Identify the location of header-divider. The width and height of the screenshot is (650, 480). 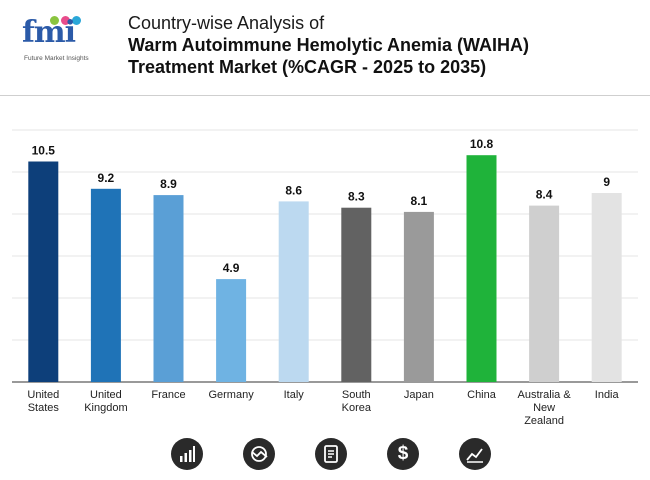
(325, 95).